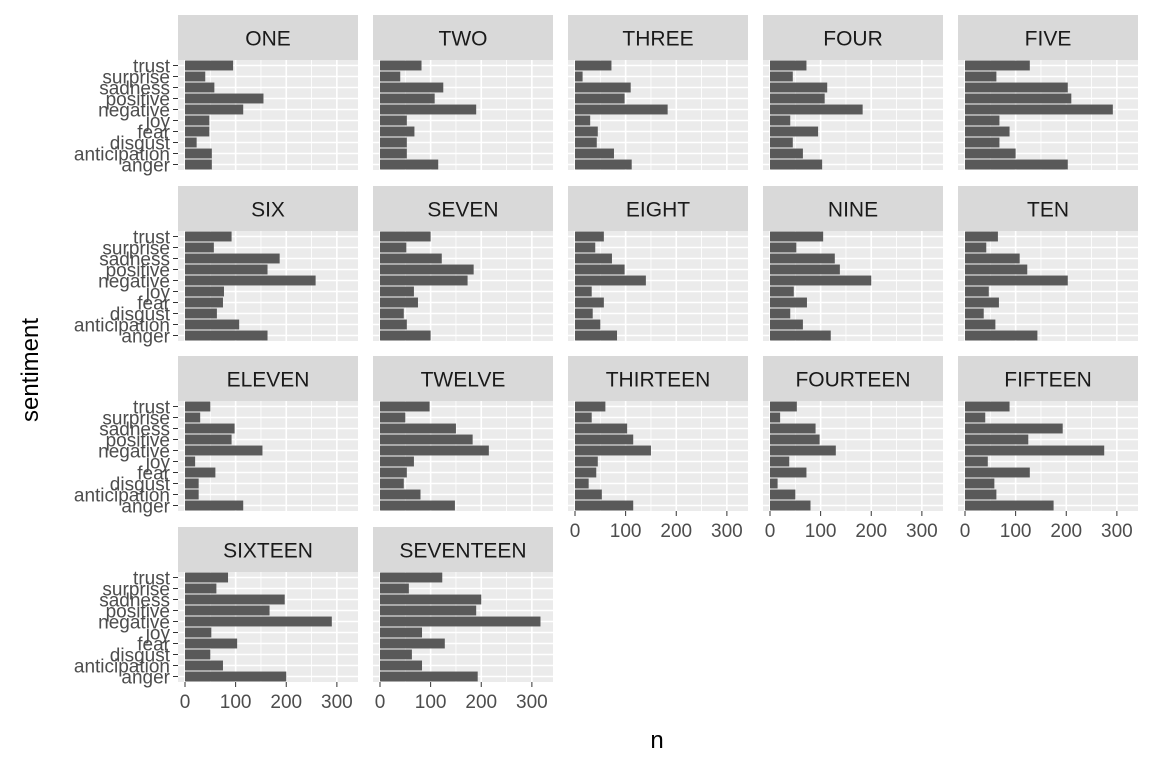 This screenshot has width=1152, height=768. What do you see at coordinates (788, 302) in the screenshot?
I see `bar-nine-fear` at bounding box center [788, 302].